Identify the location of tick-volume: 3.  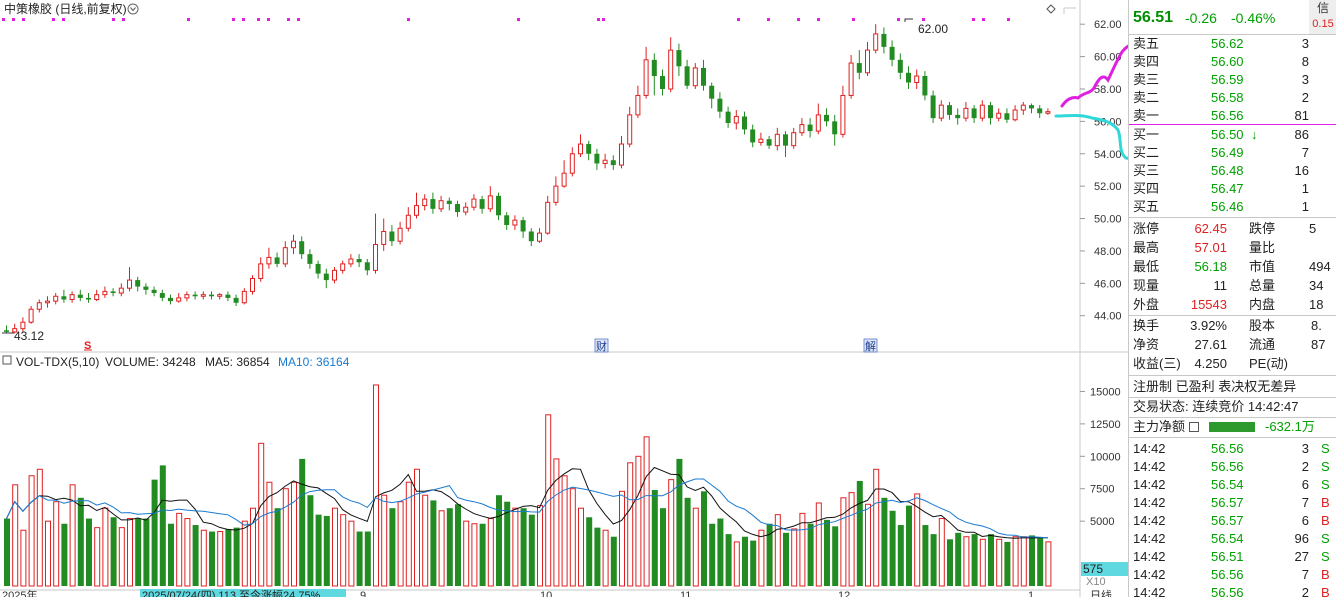
(1305, 448).